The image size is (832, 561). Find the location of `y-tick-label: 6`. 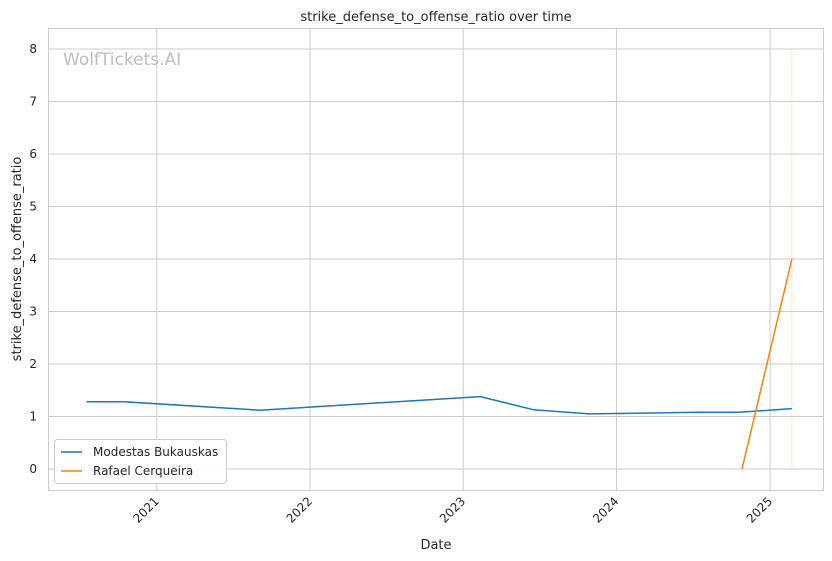

y-tick-label: 6 is located at coordinates (33, 154).